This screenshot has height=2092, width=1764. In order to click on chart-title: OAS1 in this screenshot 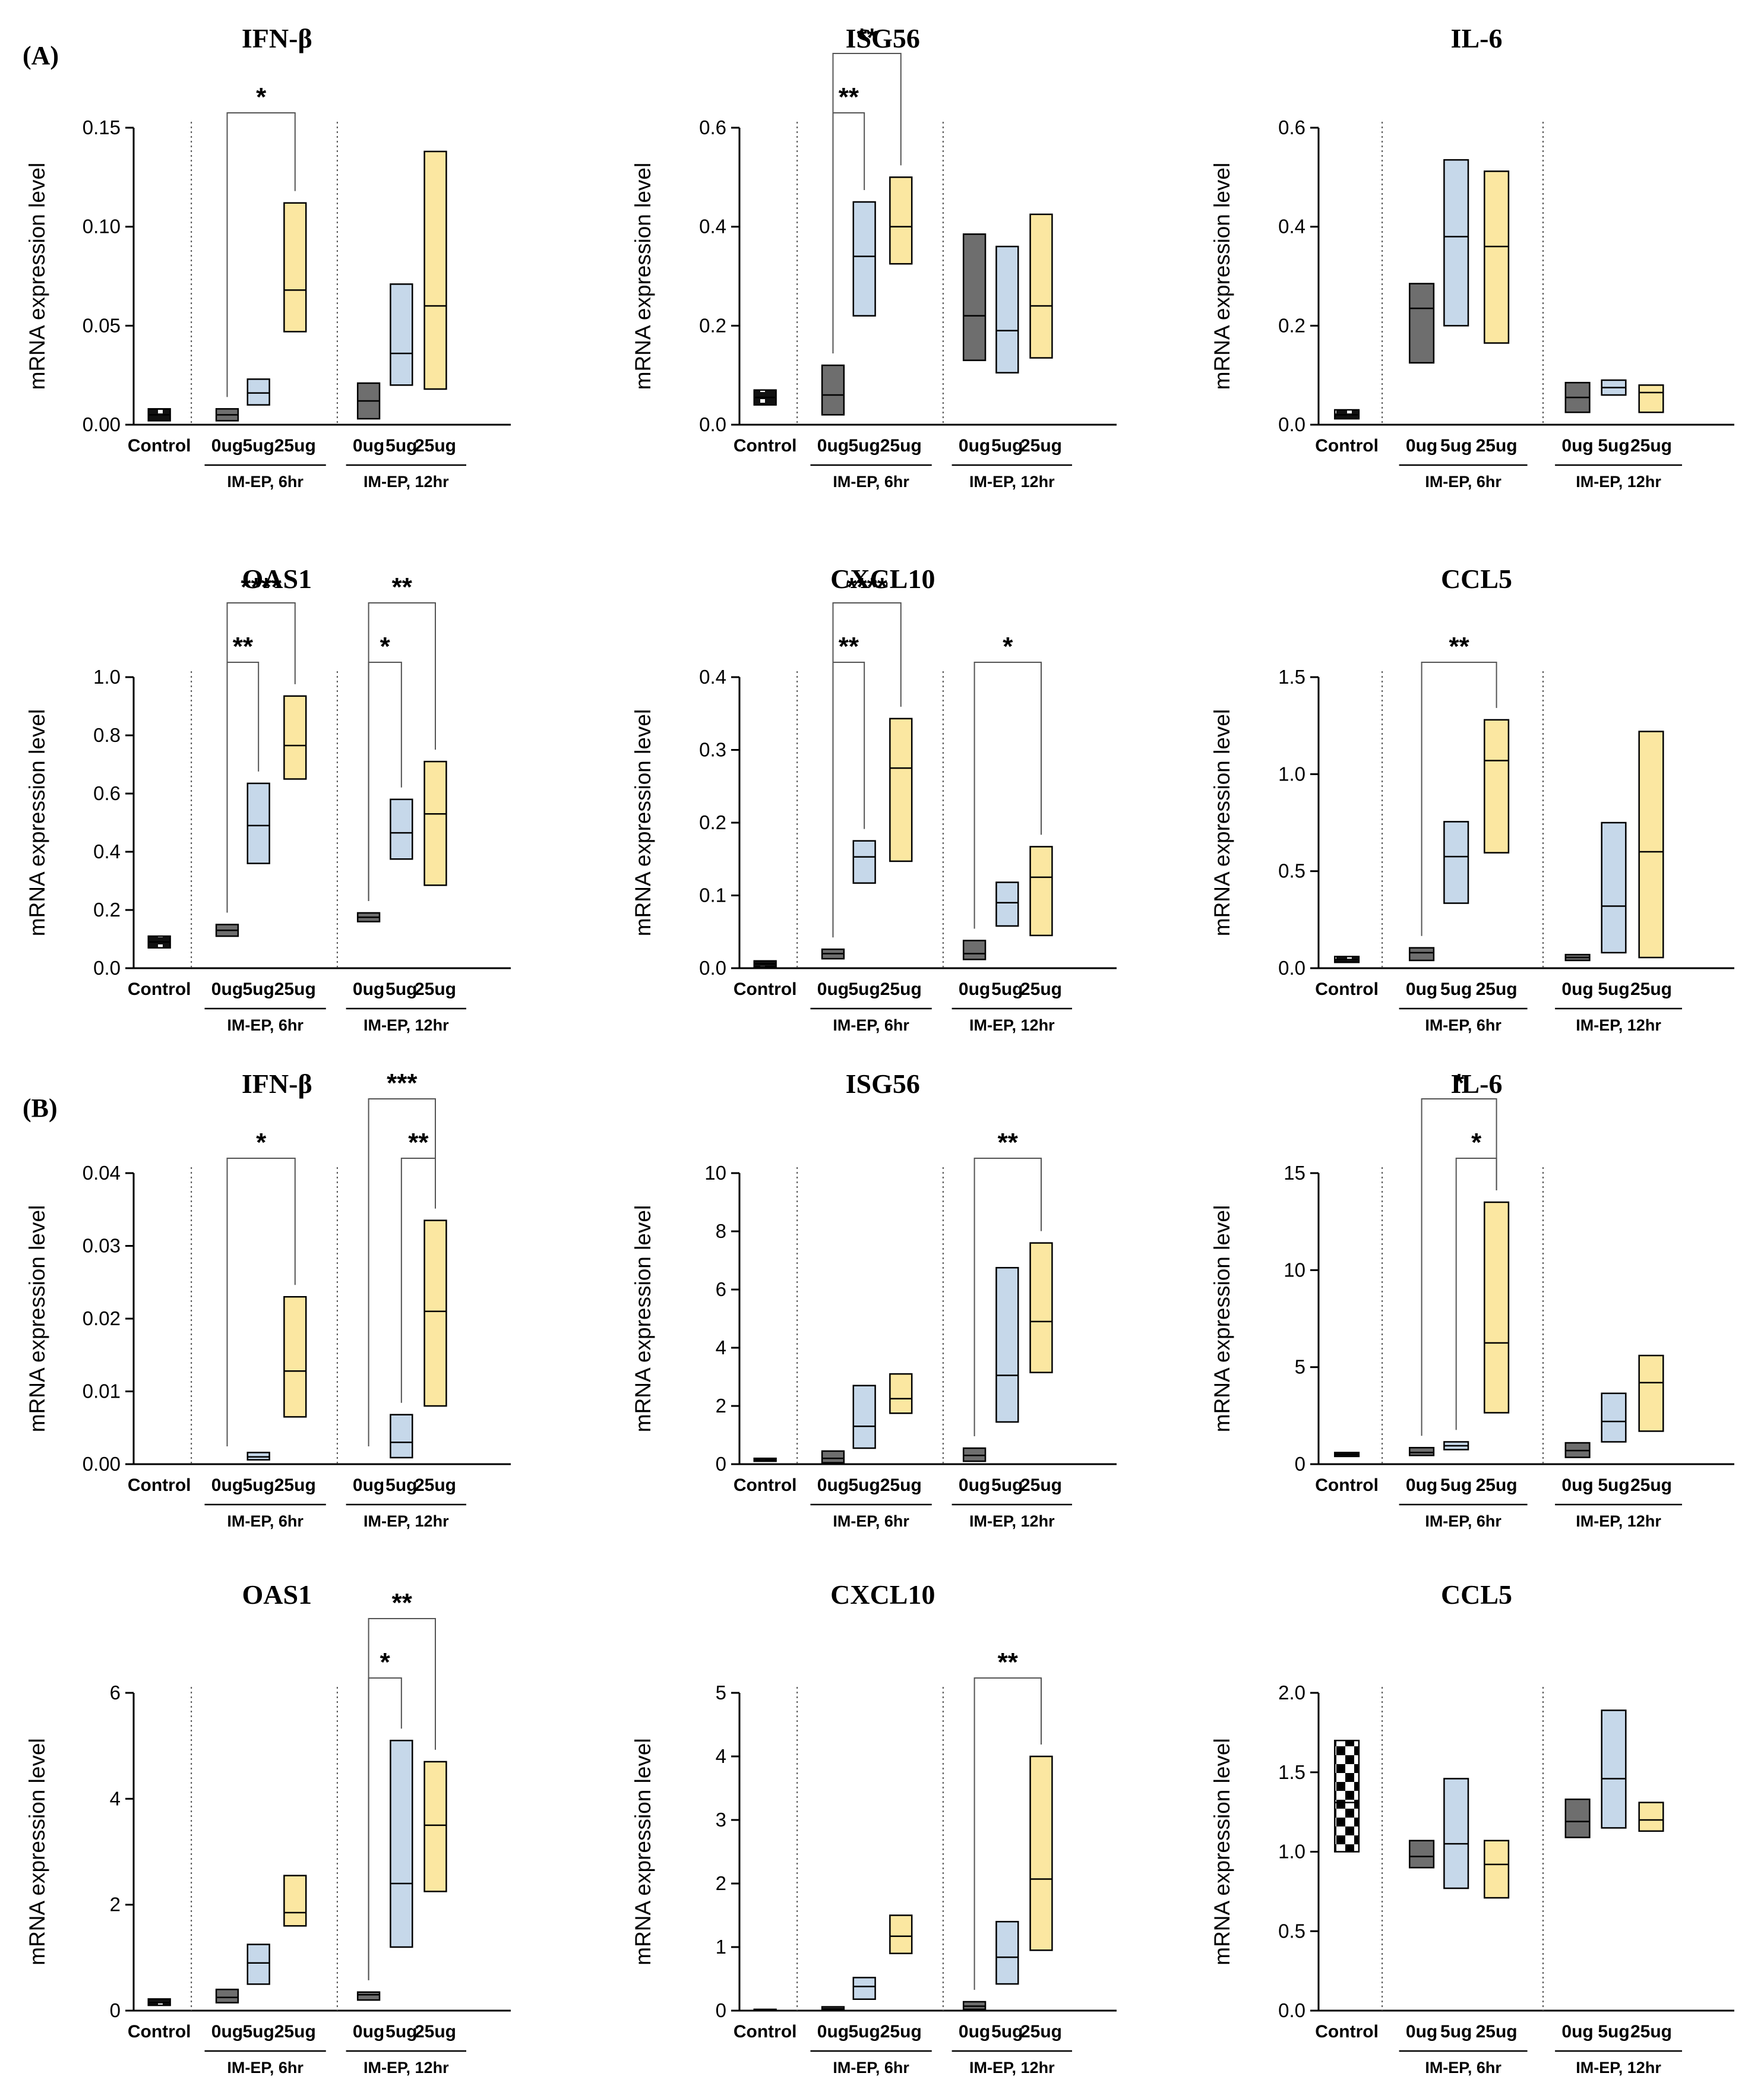, I will do `click(277, 579)`.